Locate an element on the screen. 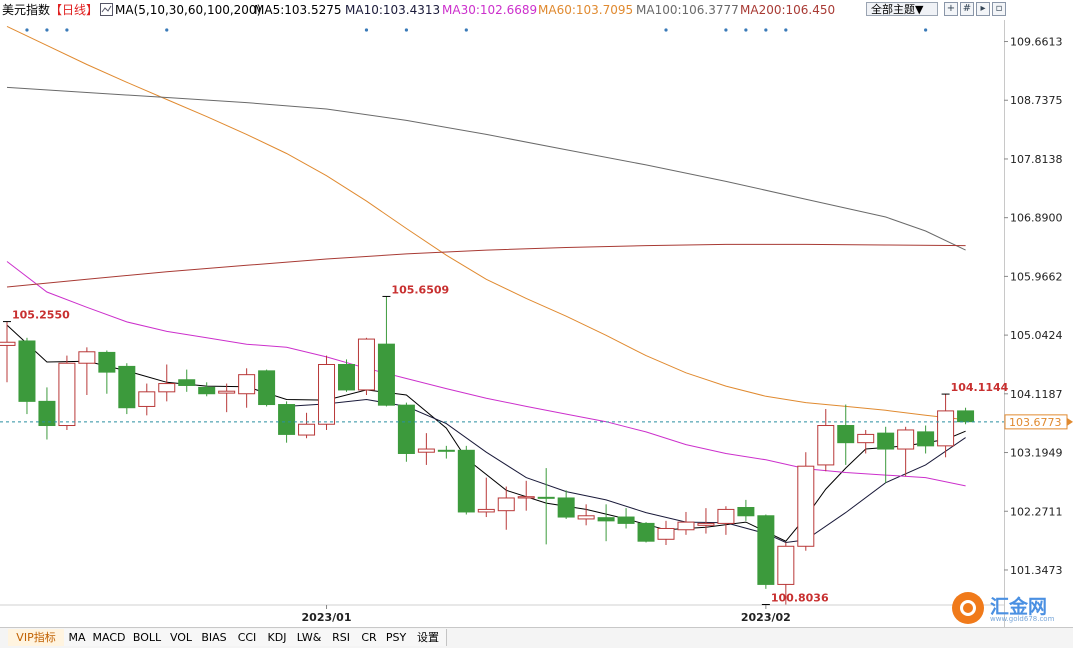 This screenshot has width=1073, height=648. logo-icon is located at coordinates (968, 608).